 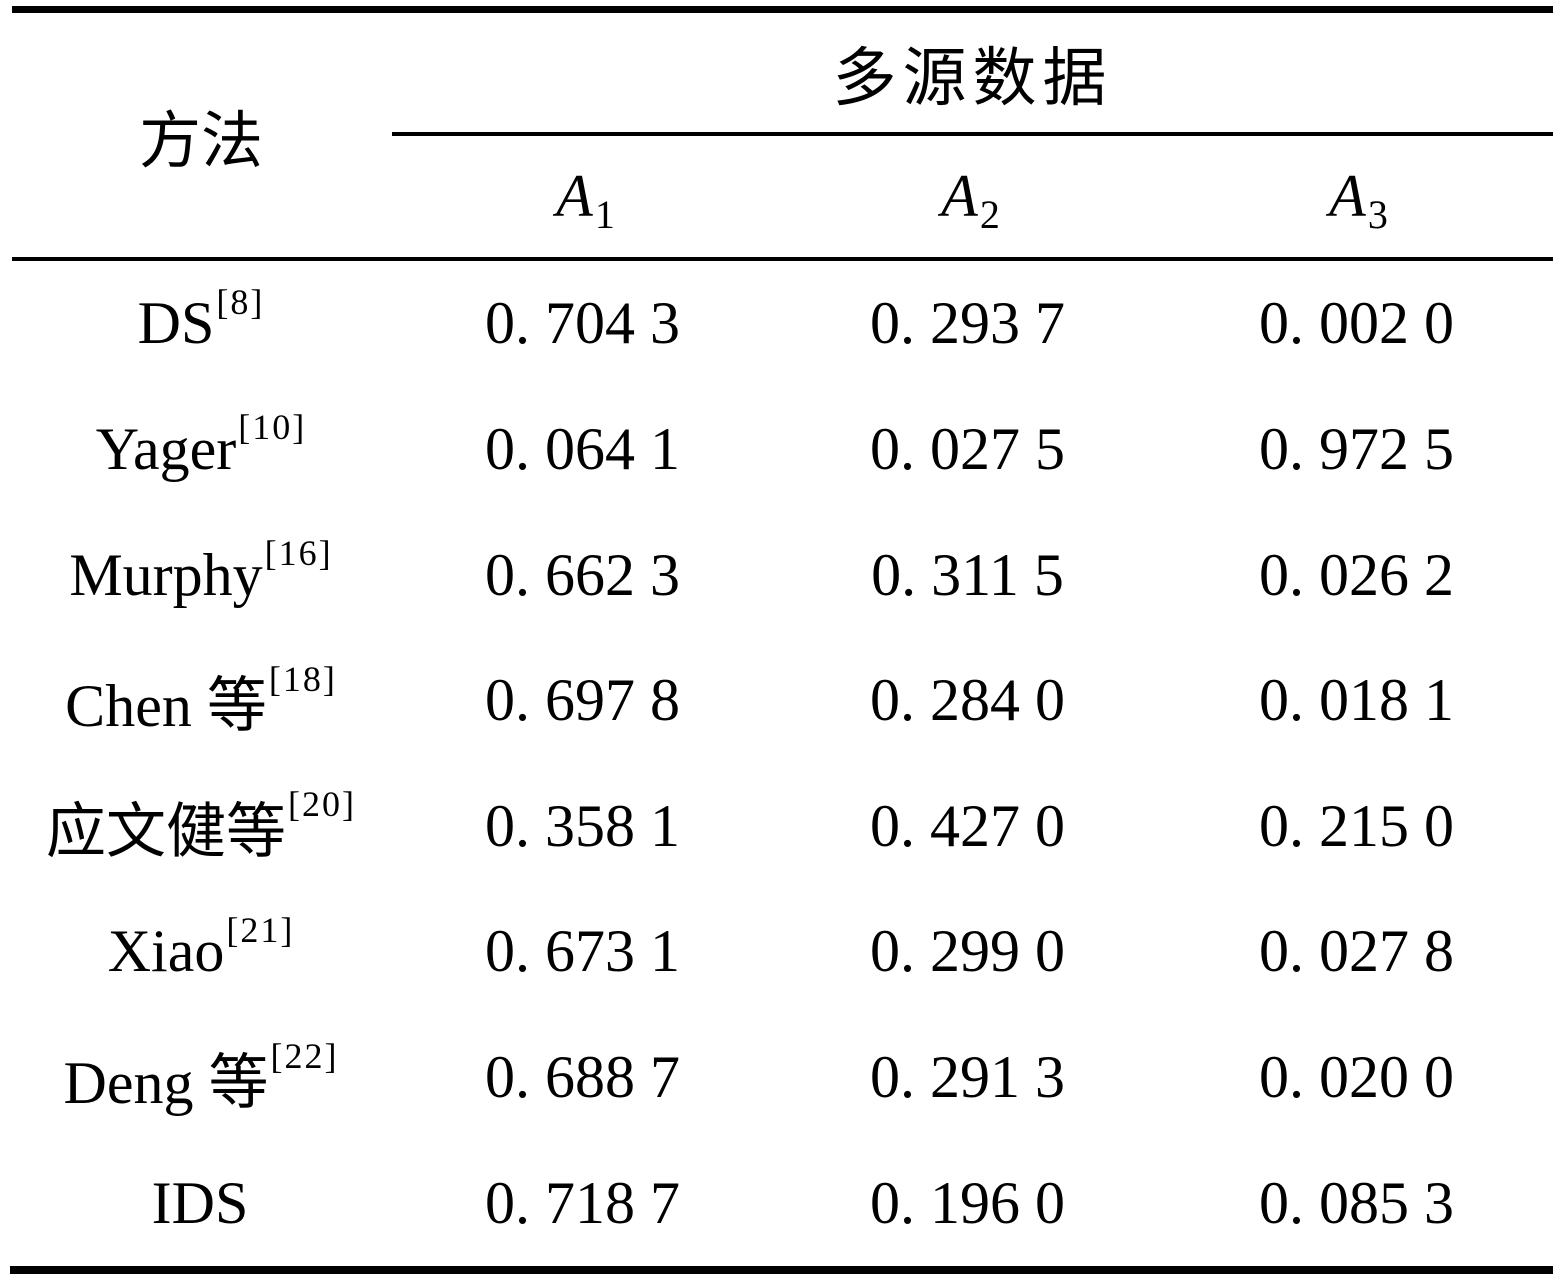 What do you see at coordinates (166, 448) in the screenshot?
I see `method-label: Yager` at bounding box center [166, 448].